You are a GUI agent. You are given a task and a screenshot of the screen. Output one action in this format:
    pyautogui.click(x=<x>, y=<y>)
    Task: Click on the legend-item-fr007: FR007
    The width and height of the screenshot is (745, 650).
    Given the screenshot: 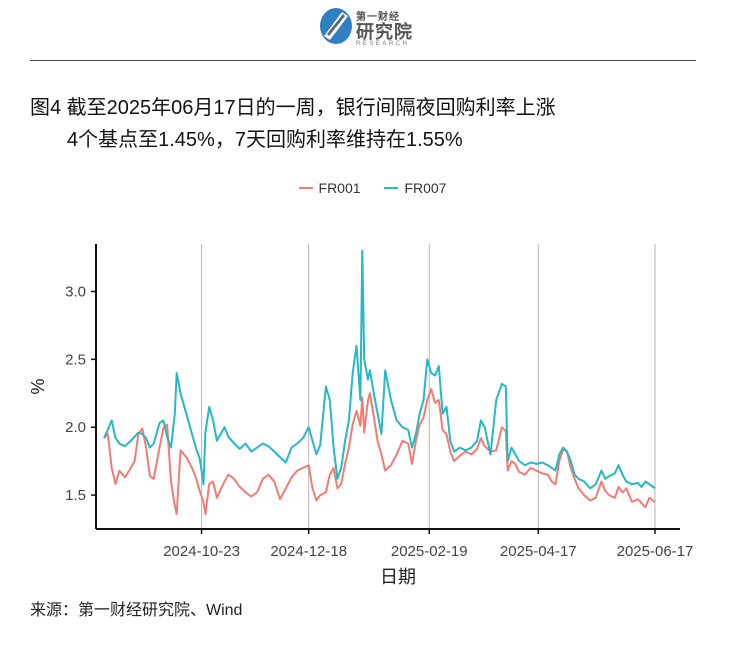 What is the action you would take?
    pyautogui.click(x=415, y=188)
    